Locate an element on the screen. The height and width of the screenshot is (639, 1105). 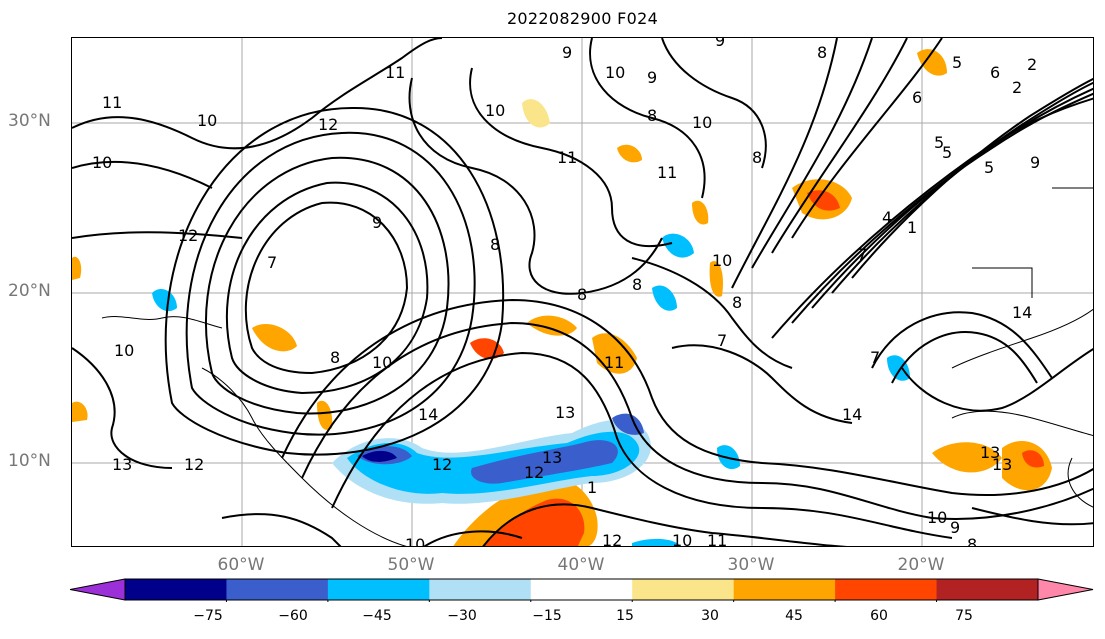
colorbar-cells is located at coordinates (582, 589).